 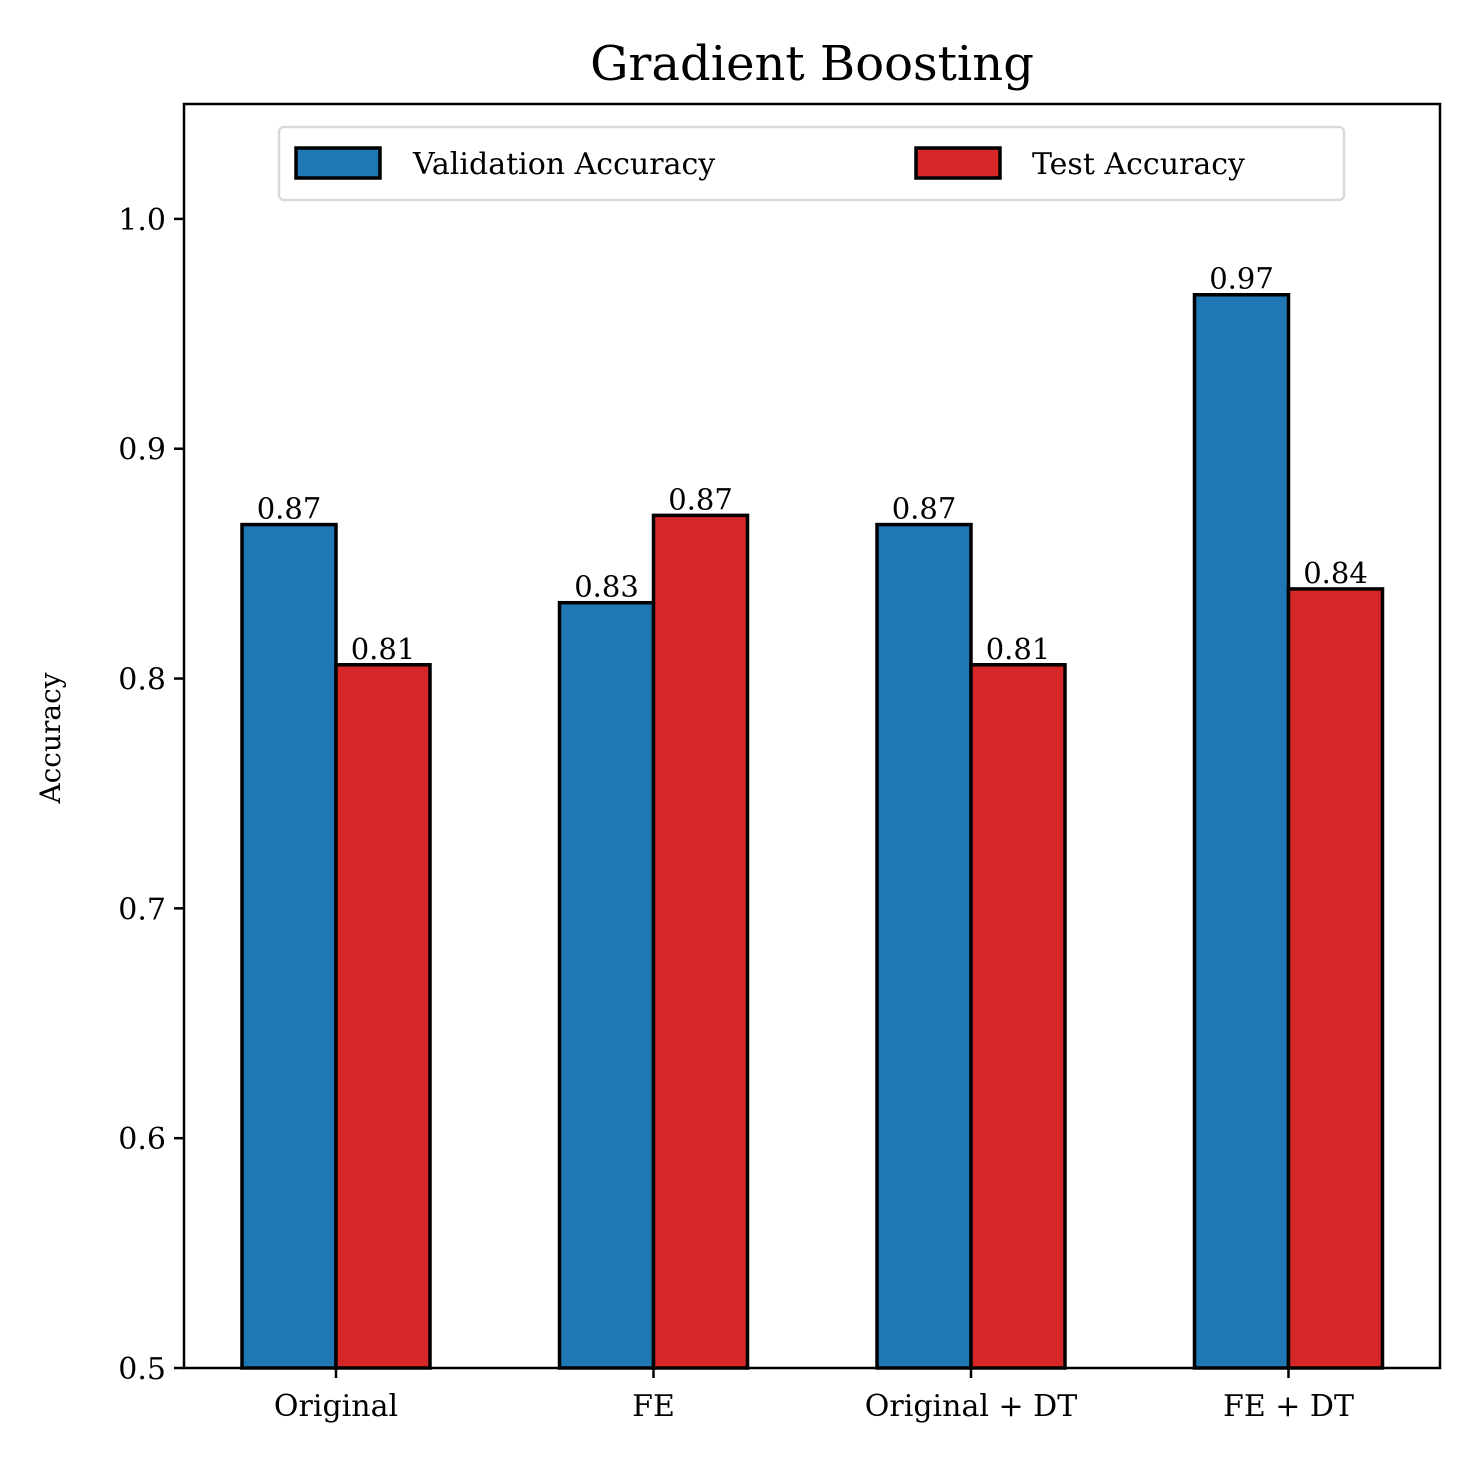 I want to click on data-label-validation-accuracy-2: 0.87, so click(x=924, y=509).